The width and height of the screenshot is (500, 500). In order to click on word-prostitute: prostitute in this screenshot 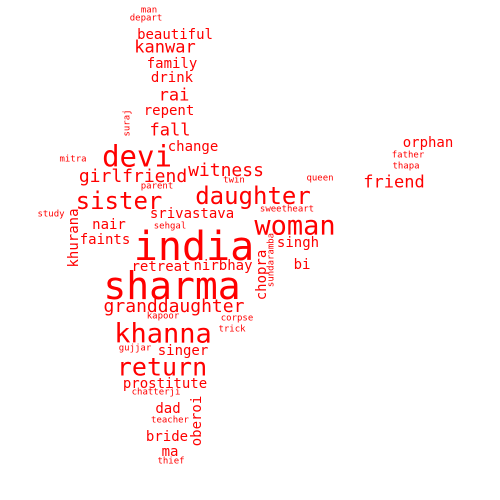, I will do `click(165, 384)`.